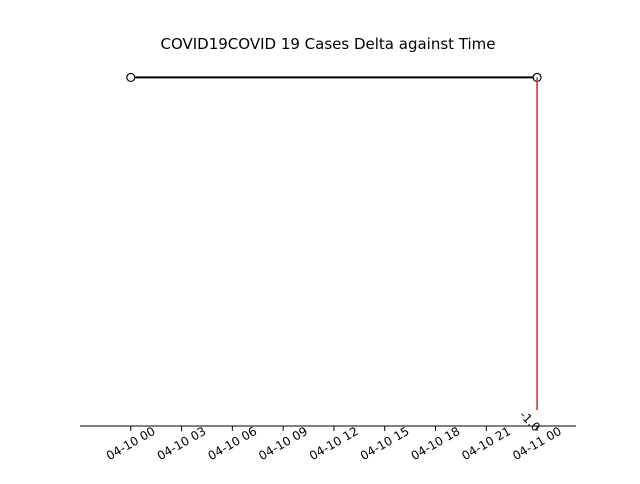  Describe the element at coordinates (327, 44) in the screenshot. I see `chart-title: COVID19COVID 19 Cases Delta against Time` at that location.